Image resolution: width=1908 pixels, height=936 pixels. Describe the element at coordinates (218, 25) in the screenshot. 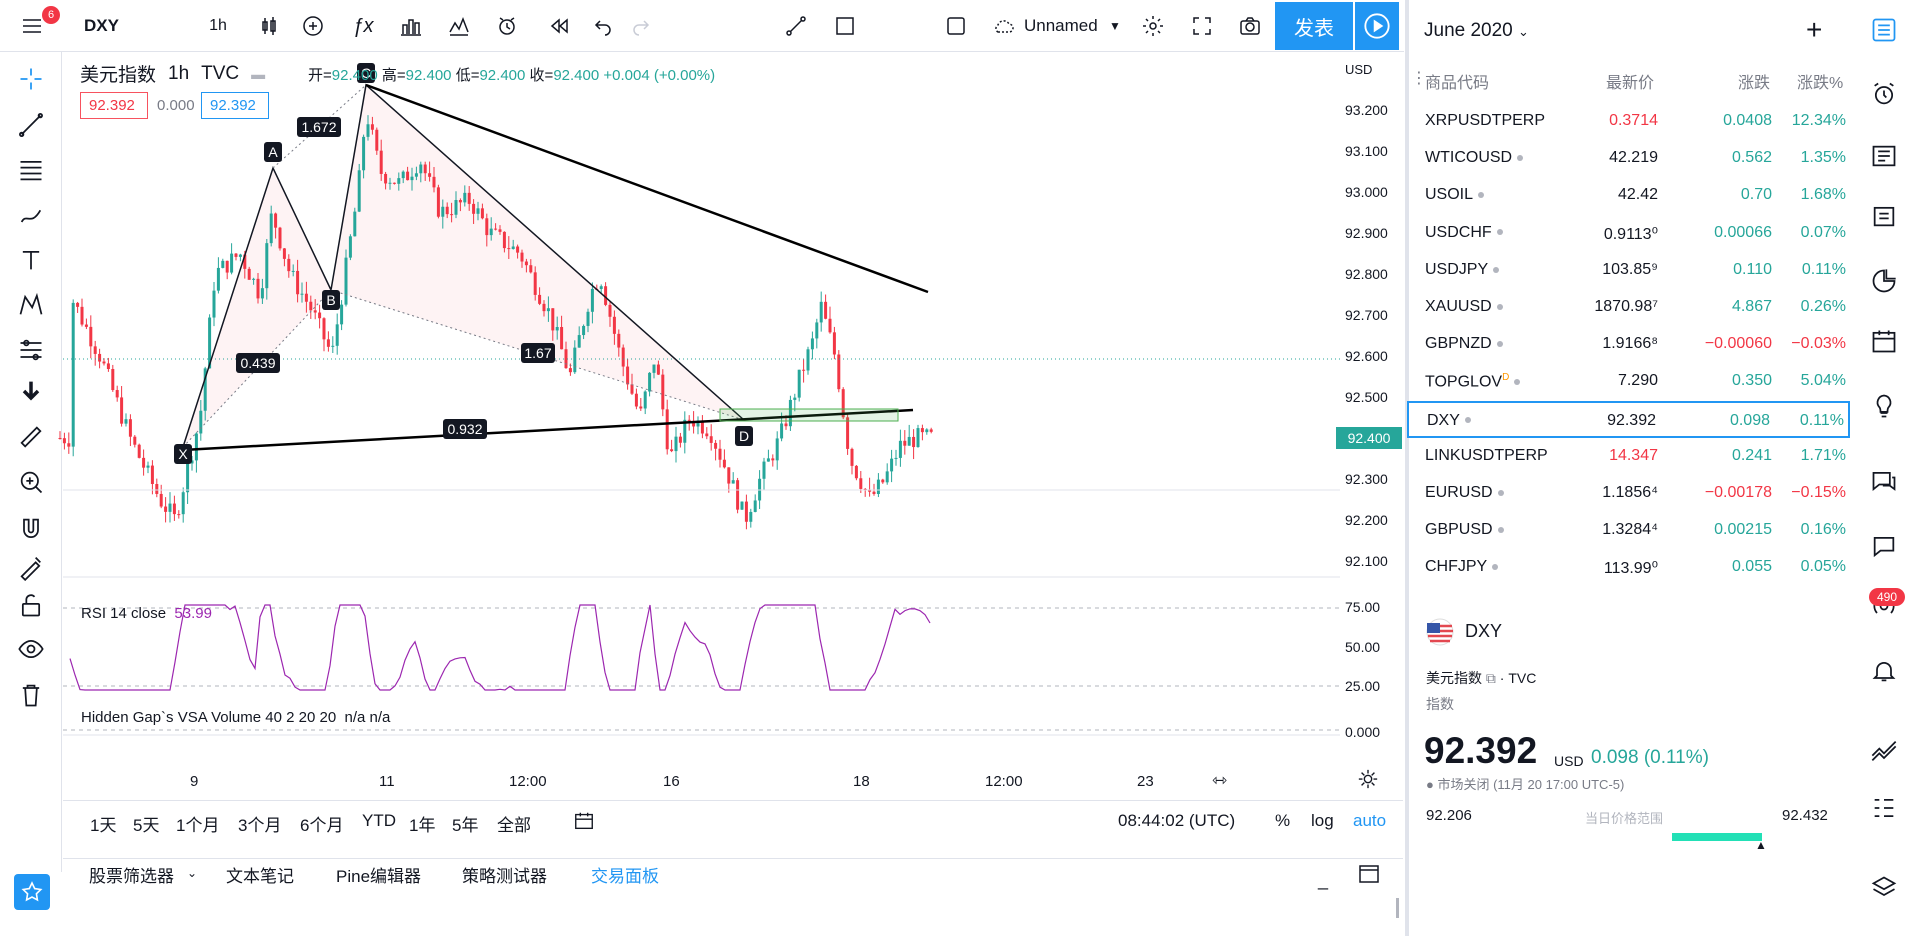

I see `interval-button: 1h` at that location.